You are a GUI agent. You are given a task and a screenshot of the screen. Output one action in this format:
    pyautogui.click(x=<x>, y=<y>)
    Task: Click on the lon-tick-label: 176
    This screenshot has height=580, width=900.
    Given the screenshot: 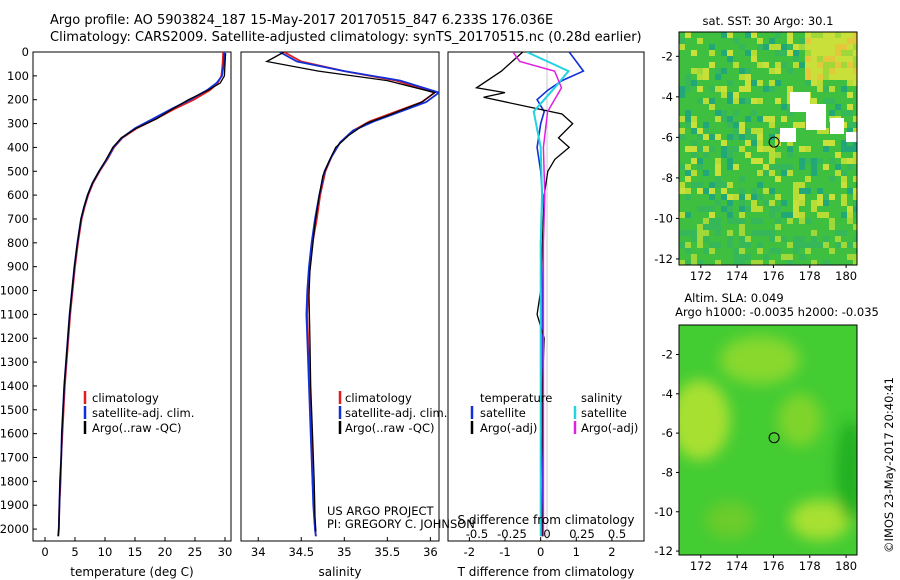 What is the action you would take?
    pyautogui.click(x=773, y=566)
    